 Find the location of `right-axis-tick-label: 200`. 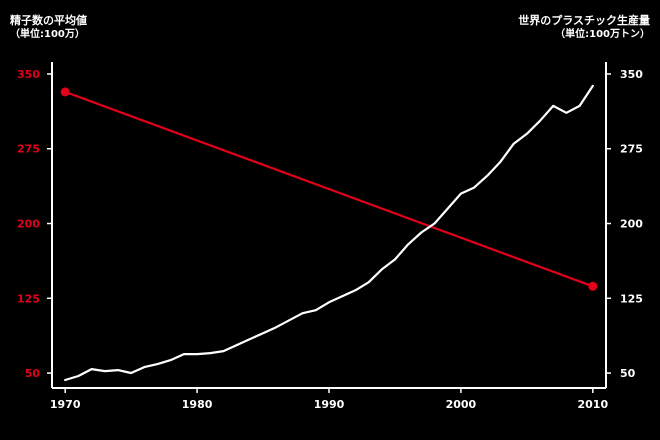

right-axis-tick-label: 200 is located at coordinates (631, 224).